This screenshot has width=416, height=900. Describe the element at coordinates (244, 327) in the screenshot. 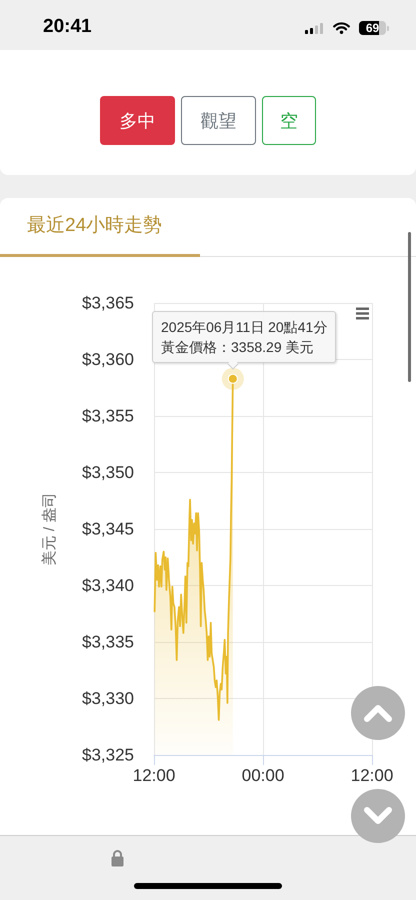

I see `annotation: 2025年06月11日 20點41分` at that location.